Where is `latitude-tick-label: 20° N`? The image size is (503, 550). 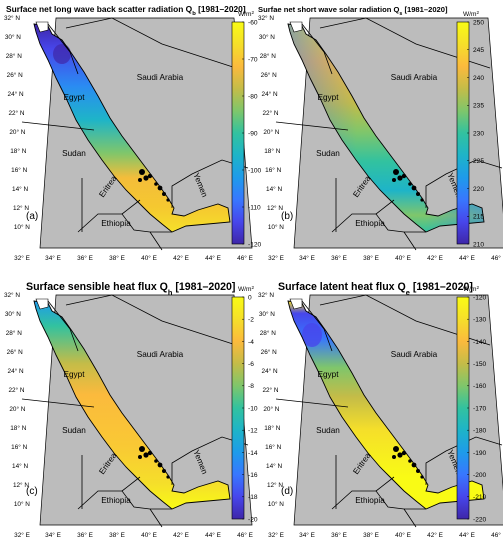
latitude-tick-label: 20° N is located at coordinates (271, 409).